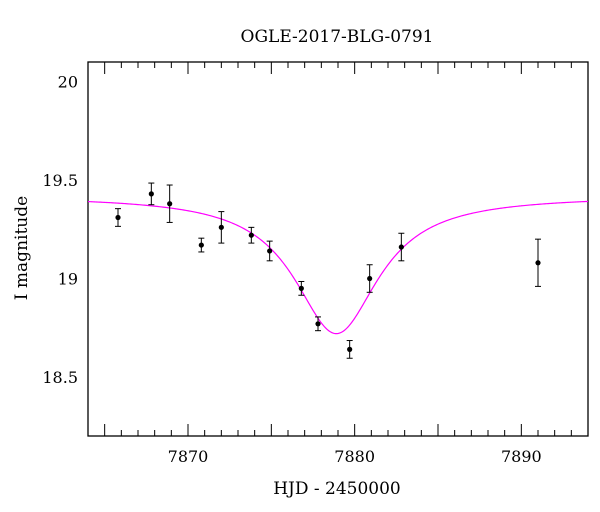 The height and width of the screenshot is (512, 600). What do you see at coordinates (68, 279) in the screenshot?
I see `y-tick-label: 19` at bounding box center [68, 279].